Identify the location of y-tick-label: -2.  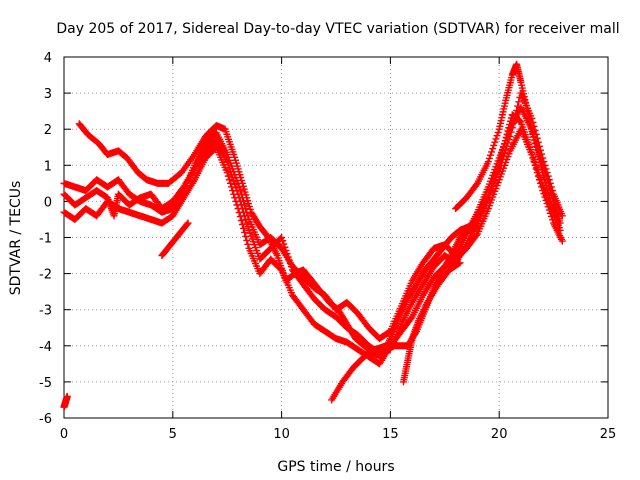
(45, 275).